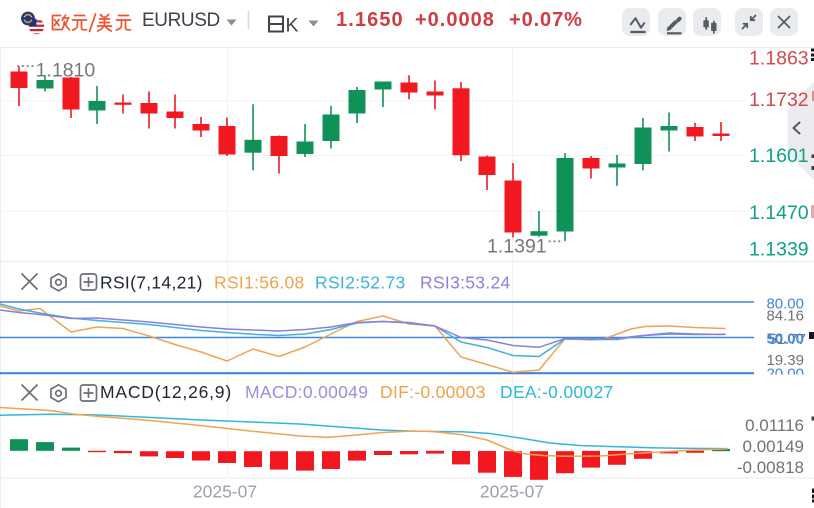 This screenshot has height=508, width=814. Describe the element at coordinates (779, 213) in the screenshot. I see `svg-text: 1.1470` at that location.